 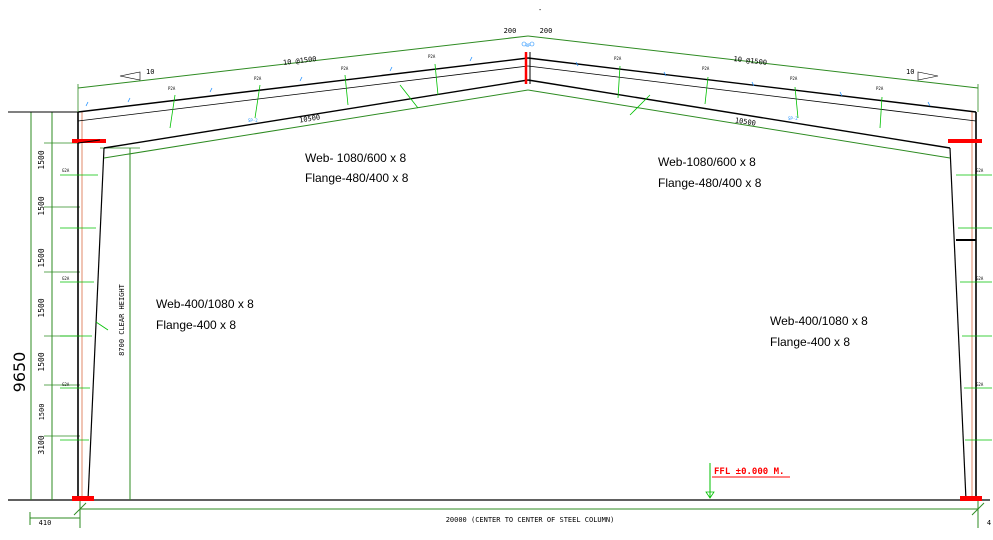 I want to click on girt-tag-l1: G2A, so click(x=66, y=170).